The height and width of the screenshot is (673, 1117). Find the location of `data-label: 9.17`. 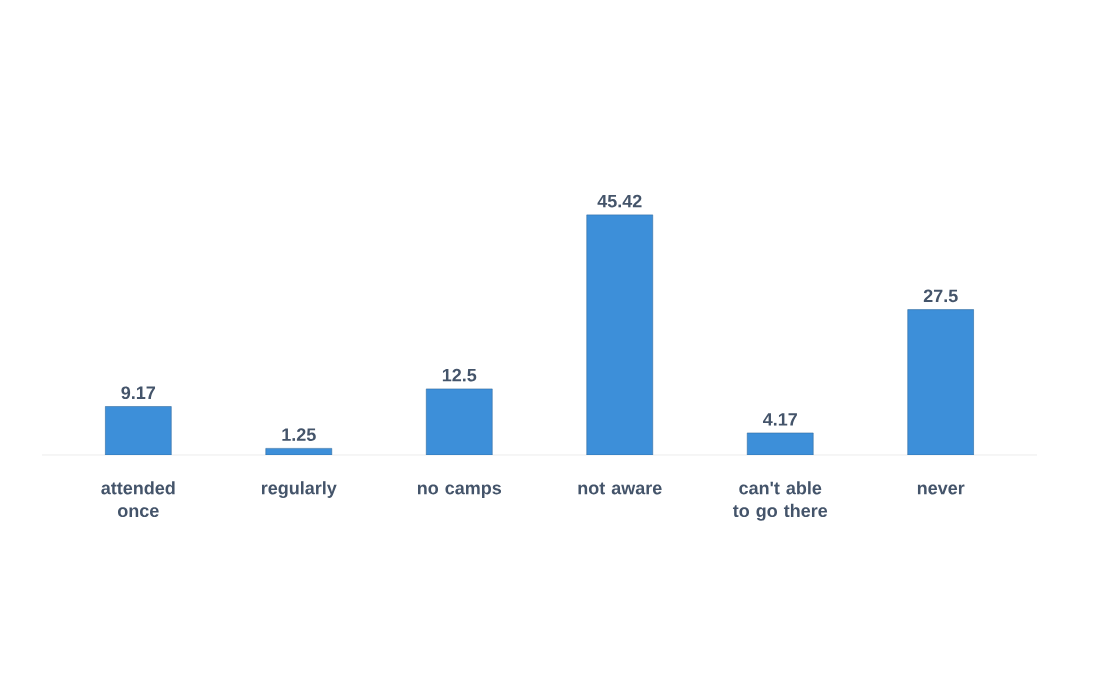

data-label: 9.17 is located at coordinates (138, 393).